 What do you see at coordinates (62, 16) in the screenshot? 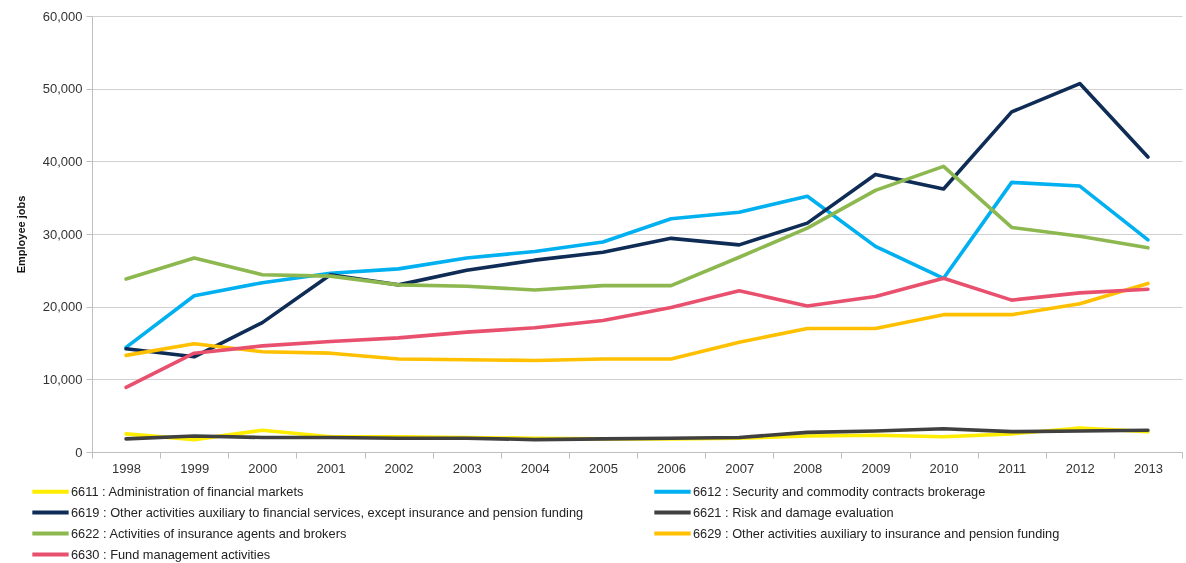
I see `y-tick-label: 60,000` at bounding box center [62, 16].